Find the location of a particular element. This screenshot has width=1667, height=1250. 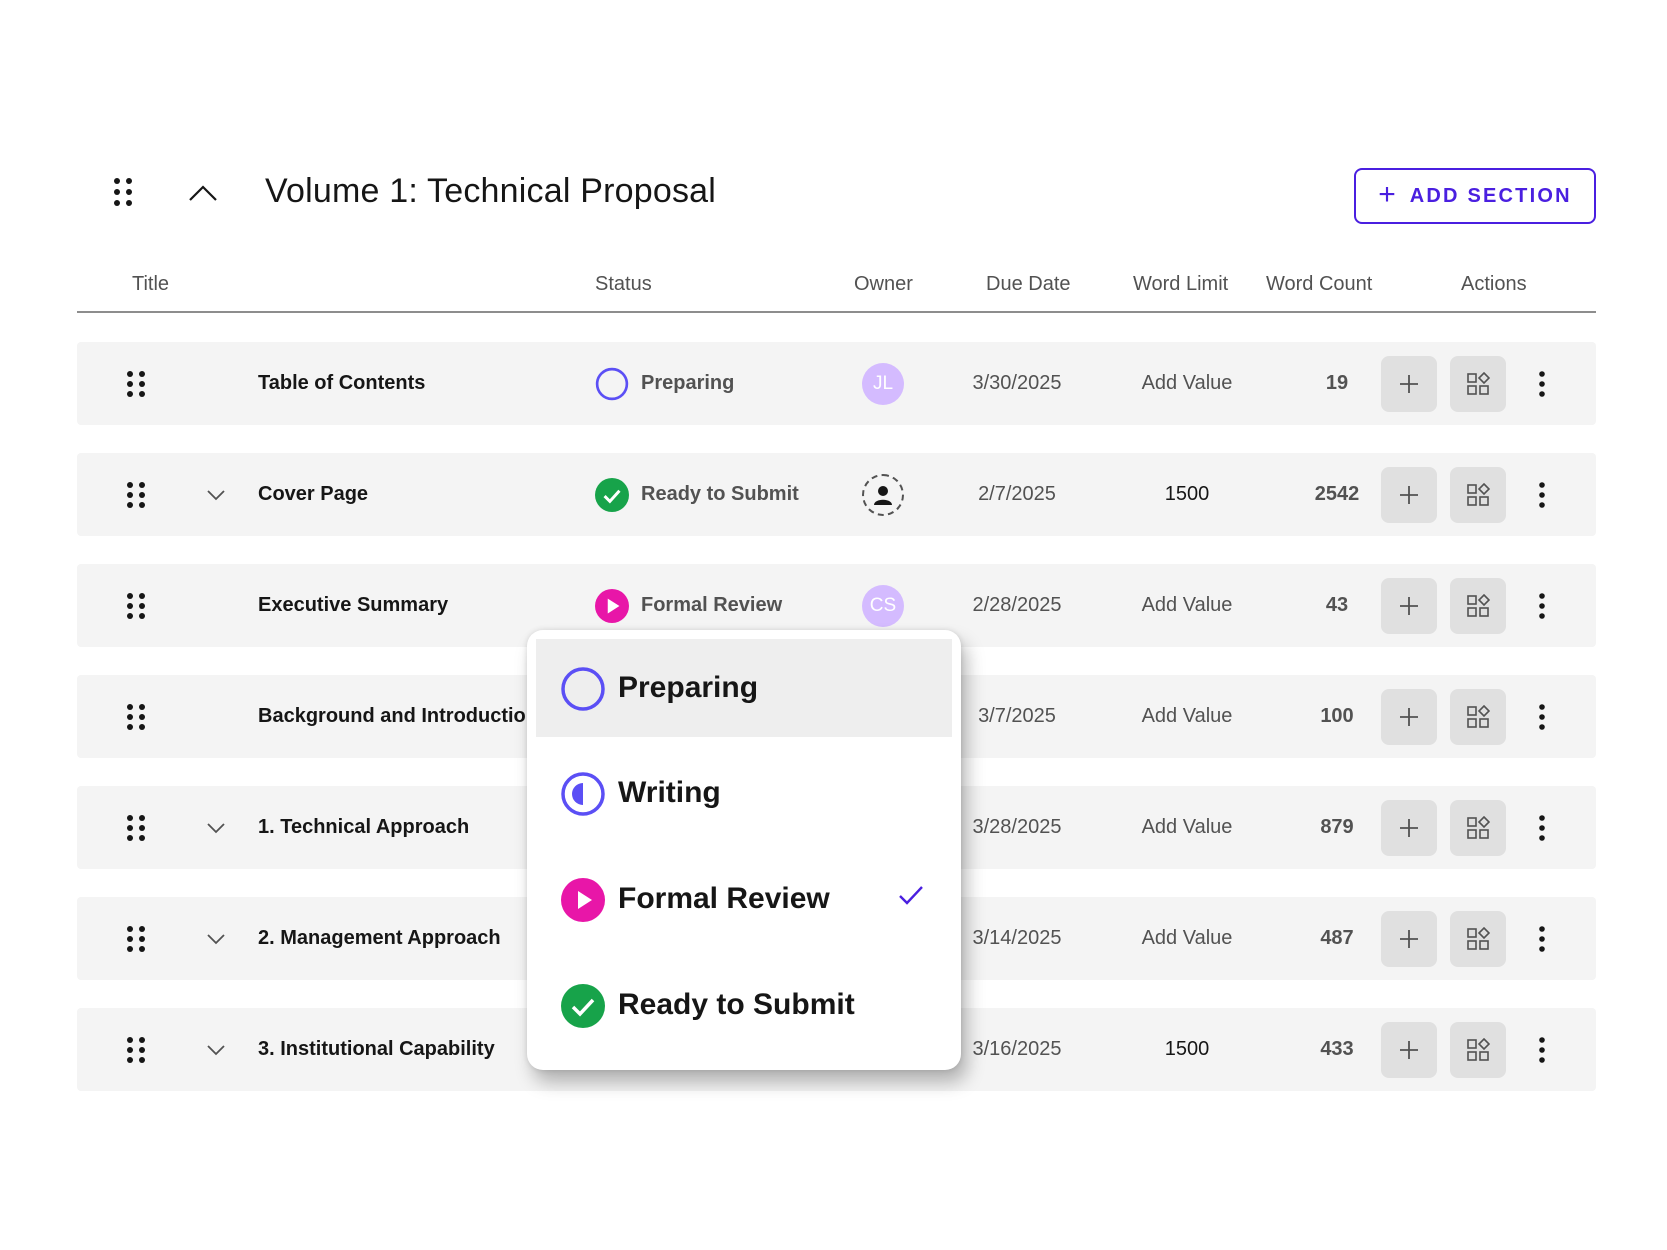

add-section-button: + ADD SECTION is located at coordinates (1475, 196).